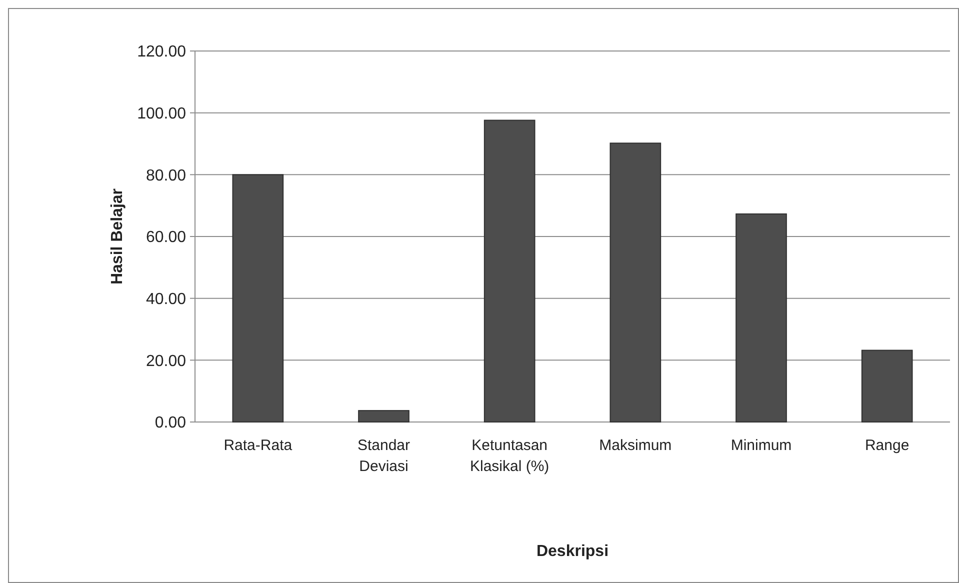 The image size is (959, 583). I want to click on x-tick-label: Maksimum, so click(635, 445).